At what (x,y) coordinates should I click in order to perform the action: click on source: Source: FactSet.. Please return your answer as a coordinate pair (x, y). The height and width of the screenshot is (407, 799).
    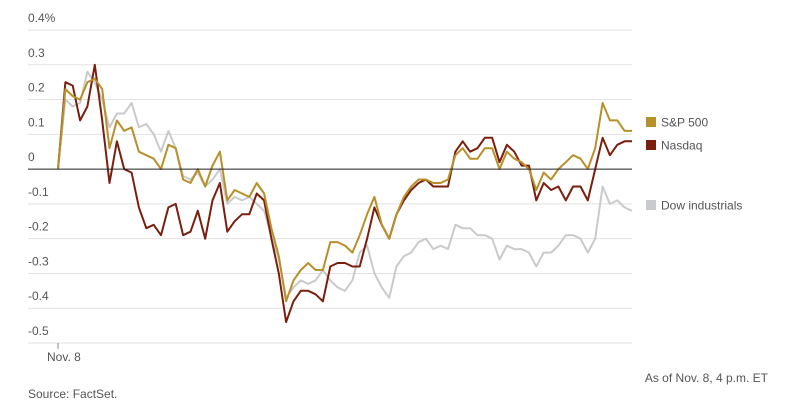
    Looking at the image, I should click on (72, 394).